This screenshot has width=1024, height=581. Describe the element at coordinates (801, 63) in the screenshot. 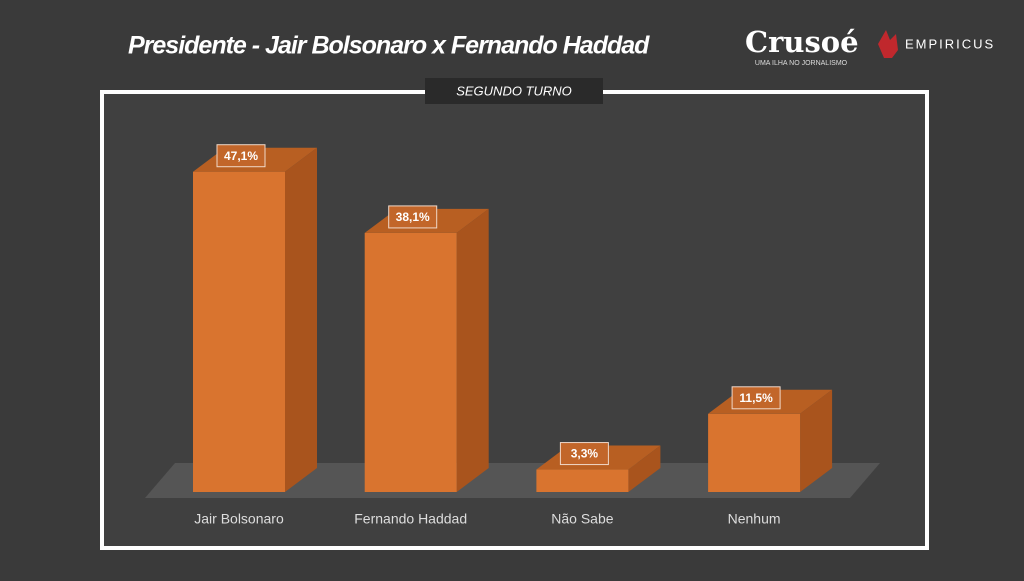

I see `brand-tagline: UMA ILHA NO JORNALISMO` at that location.